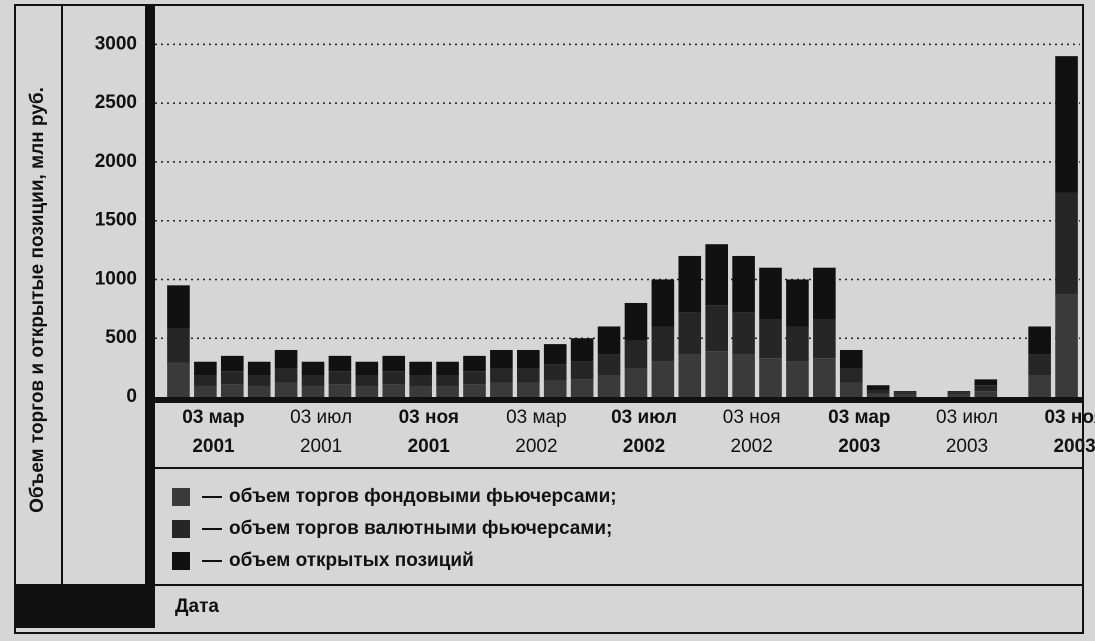 The width and height of the screenshot is (1095, 641). Describe the element at coordinates (116, 102) in the screenshot. I see `y-tick-label: 2500` at that location.